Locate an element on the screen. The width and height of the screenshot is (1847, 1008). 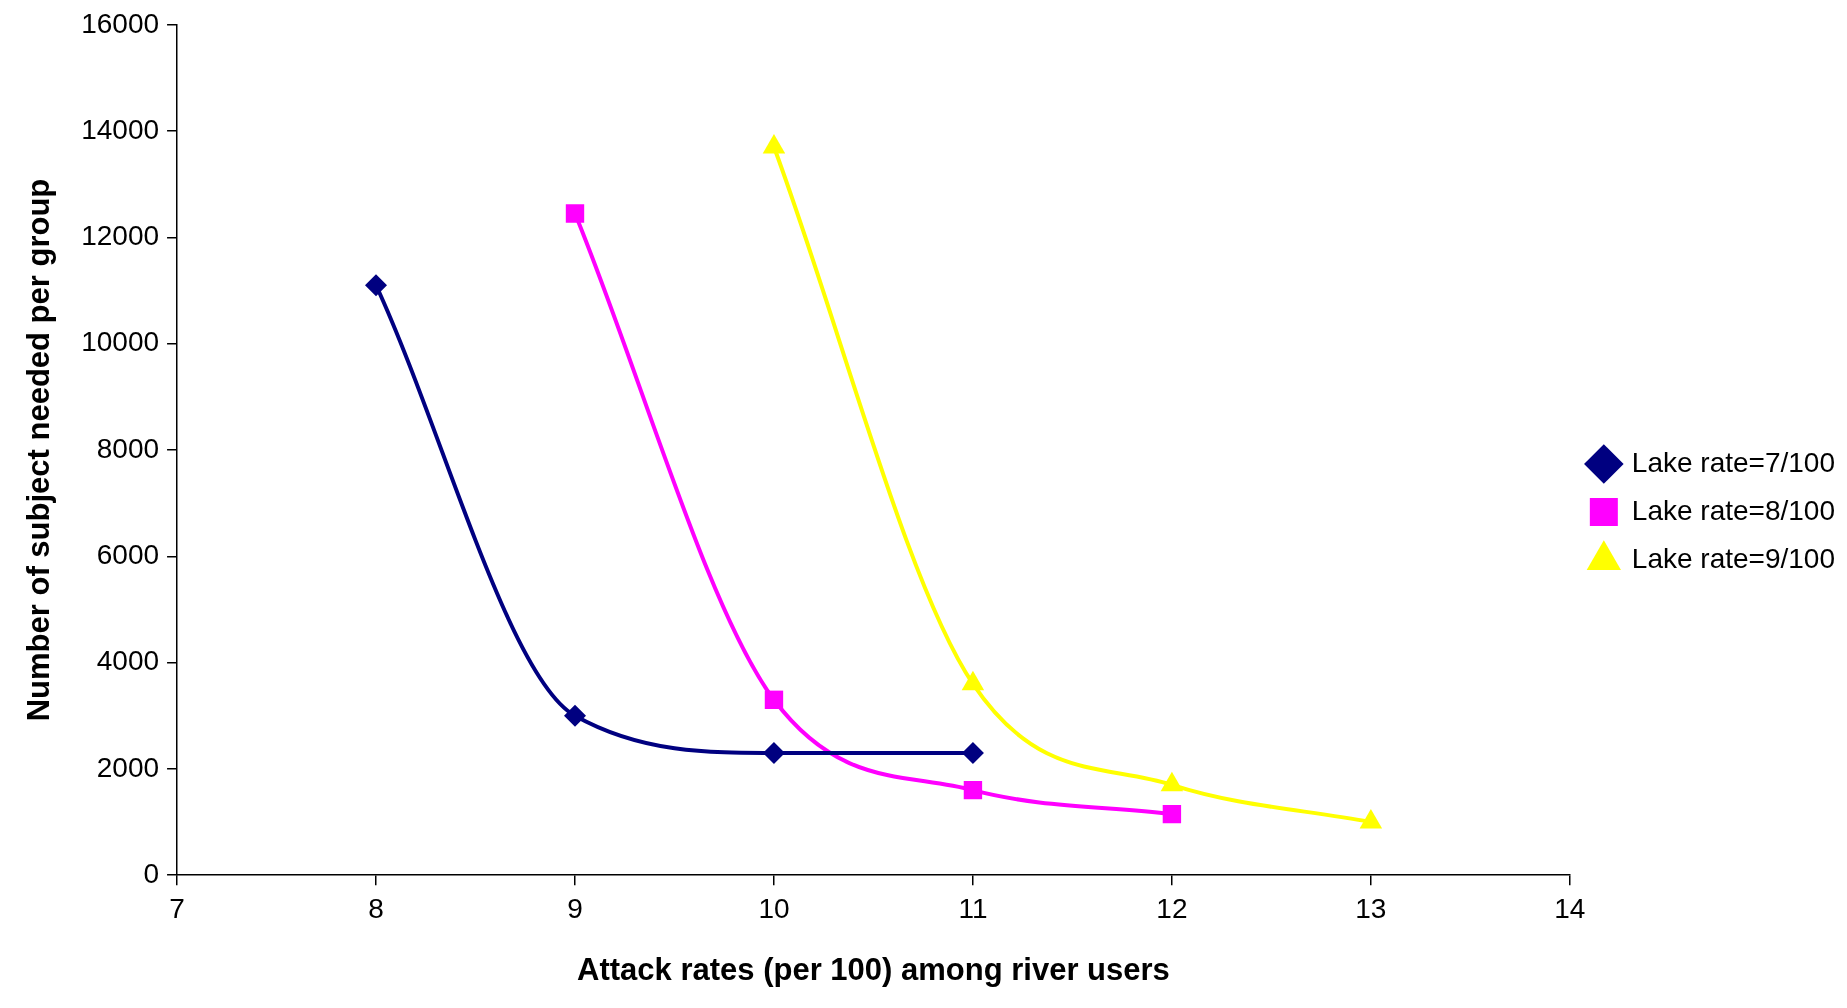
y-tick-label: 14000 is located at coordinates (120, 129).